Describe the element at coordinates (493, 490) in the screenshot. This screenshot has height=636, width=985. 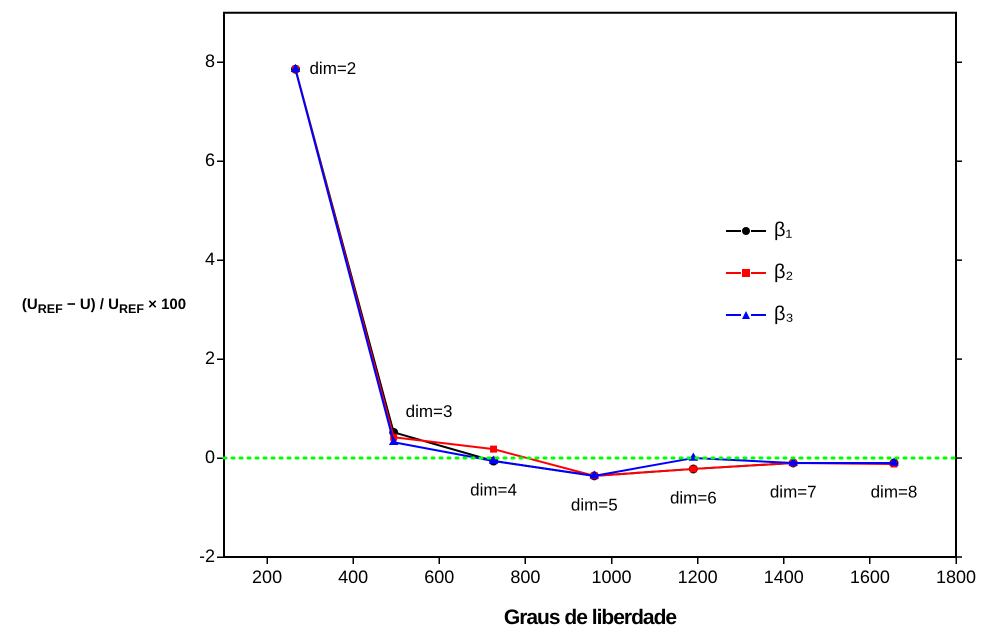
I see `annotation: dim=4` at that location.